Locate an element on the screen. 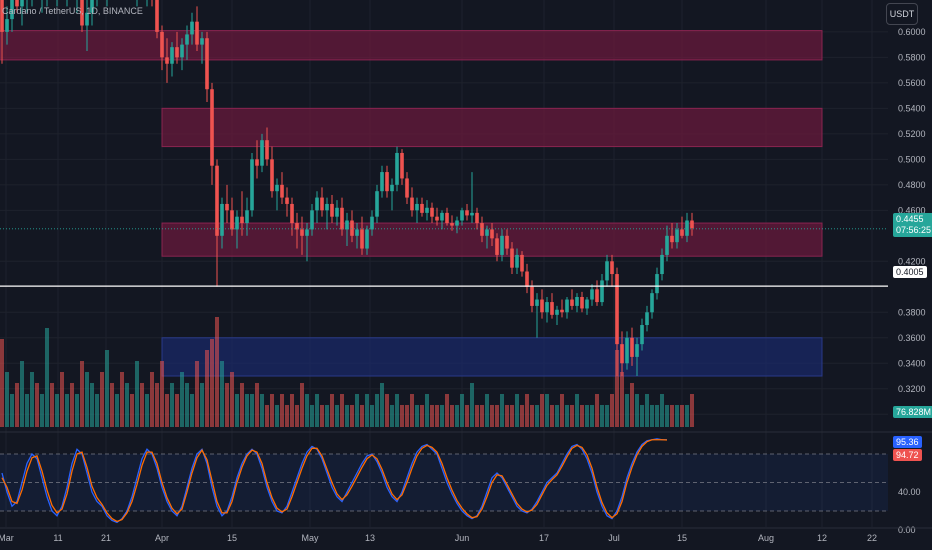 The height and width of the screenshot is (550, 932). horizontal-line is located at coordinates (444, 257).